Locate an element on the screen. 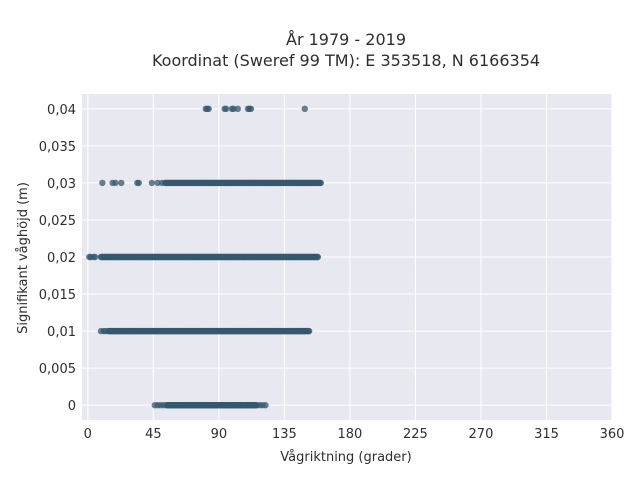 This screenshot has width=640, height=480. y-axis-label: Signifikant våghöjd (m) is located at coordinates (23, 258).